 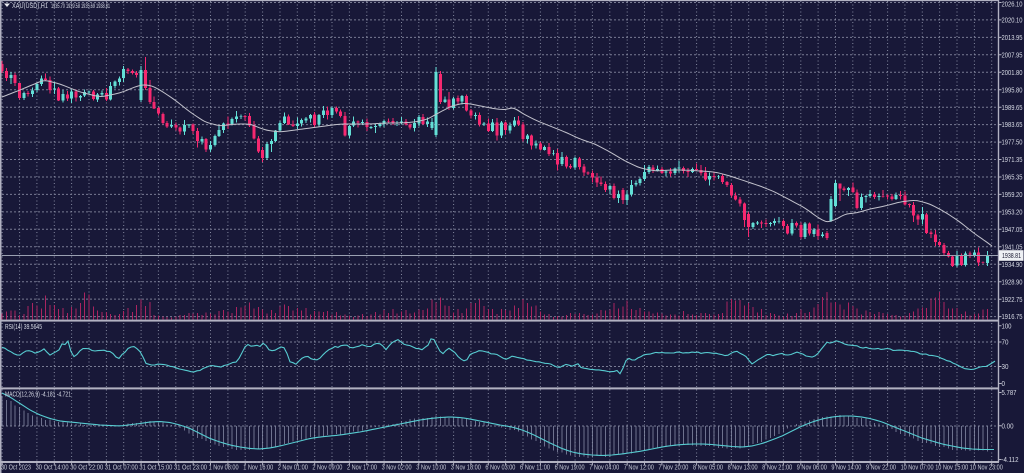 What do you see at coordinates (743, 468) in the screenshot?
I see `svg-text: 8 Nov 13:00` at bounding box center [743, 468].